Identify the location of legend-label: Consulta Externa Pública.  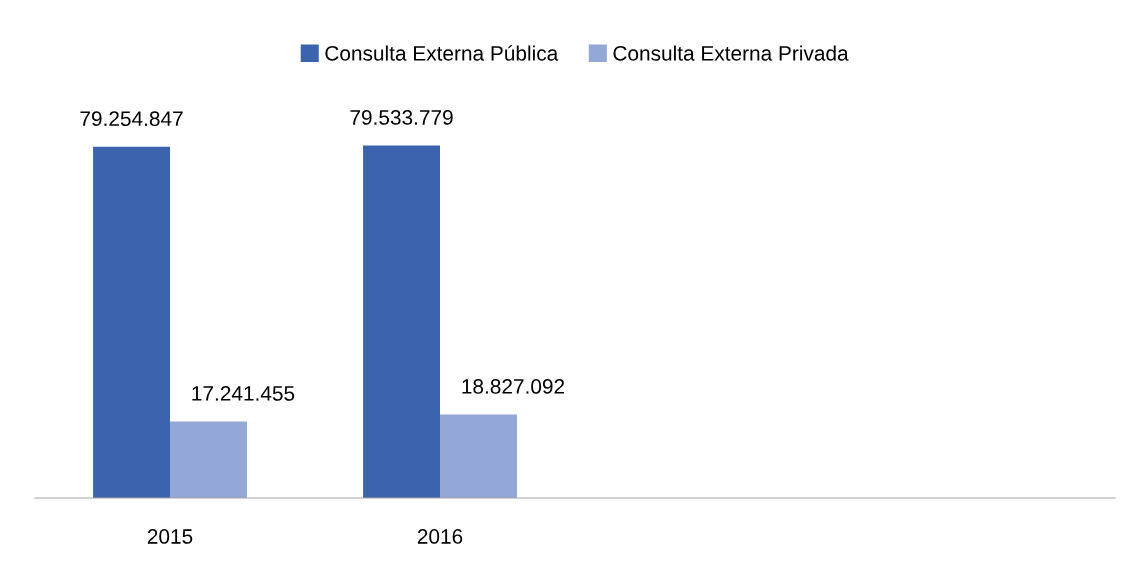
(442, 53).